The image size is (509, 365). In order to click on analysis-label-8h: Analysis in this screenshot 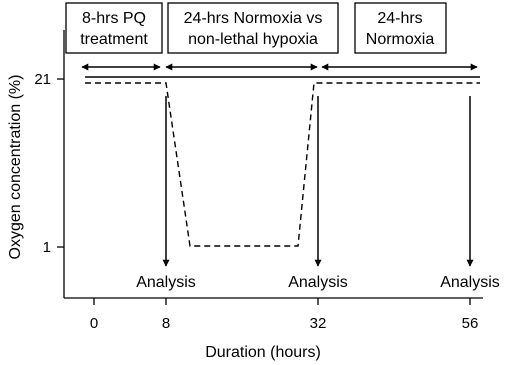, I will do `click(166, 282)`.